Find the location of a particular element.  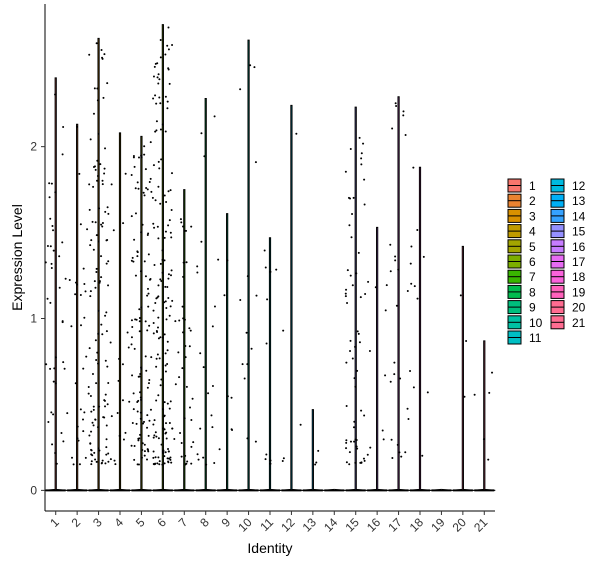

legend-label-21: 21 is located at coordinates (579, 323).